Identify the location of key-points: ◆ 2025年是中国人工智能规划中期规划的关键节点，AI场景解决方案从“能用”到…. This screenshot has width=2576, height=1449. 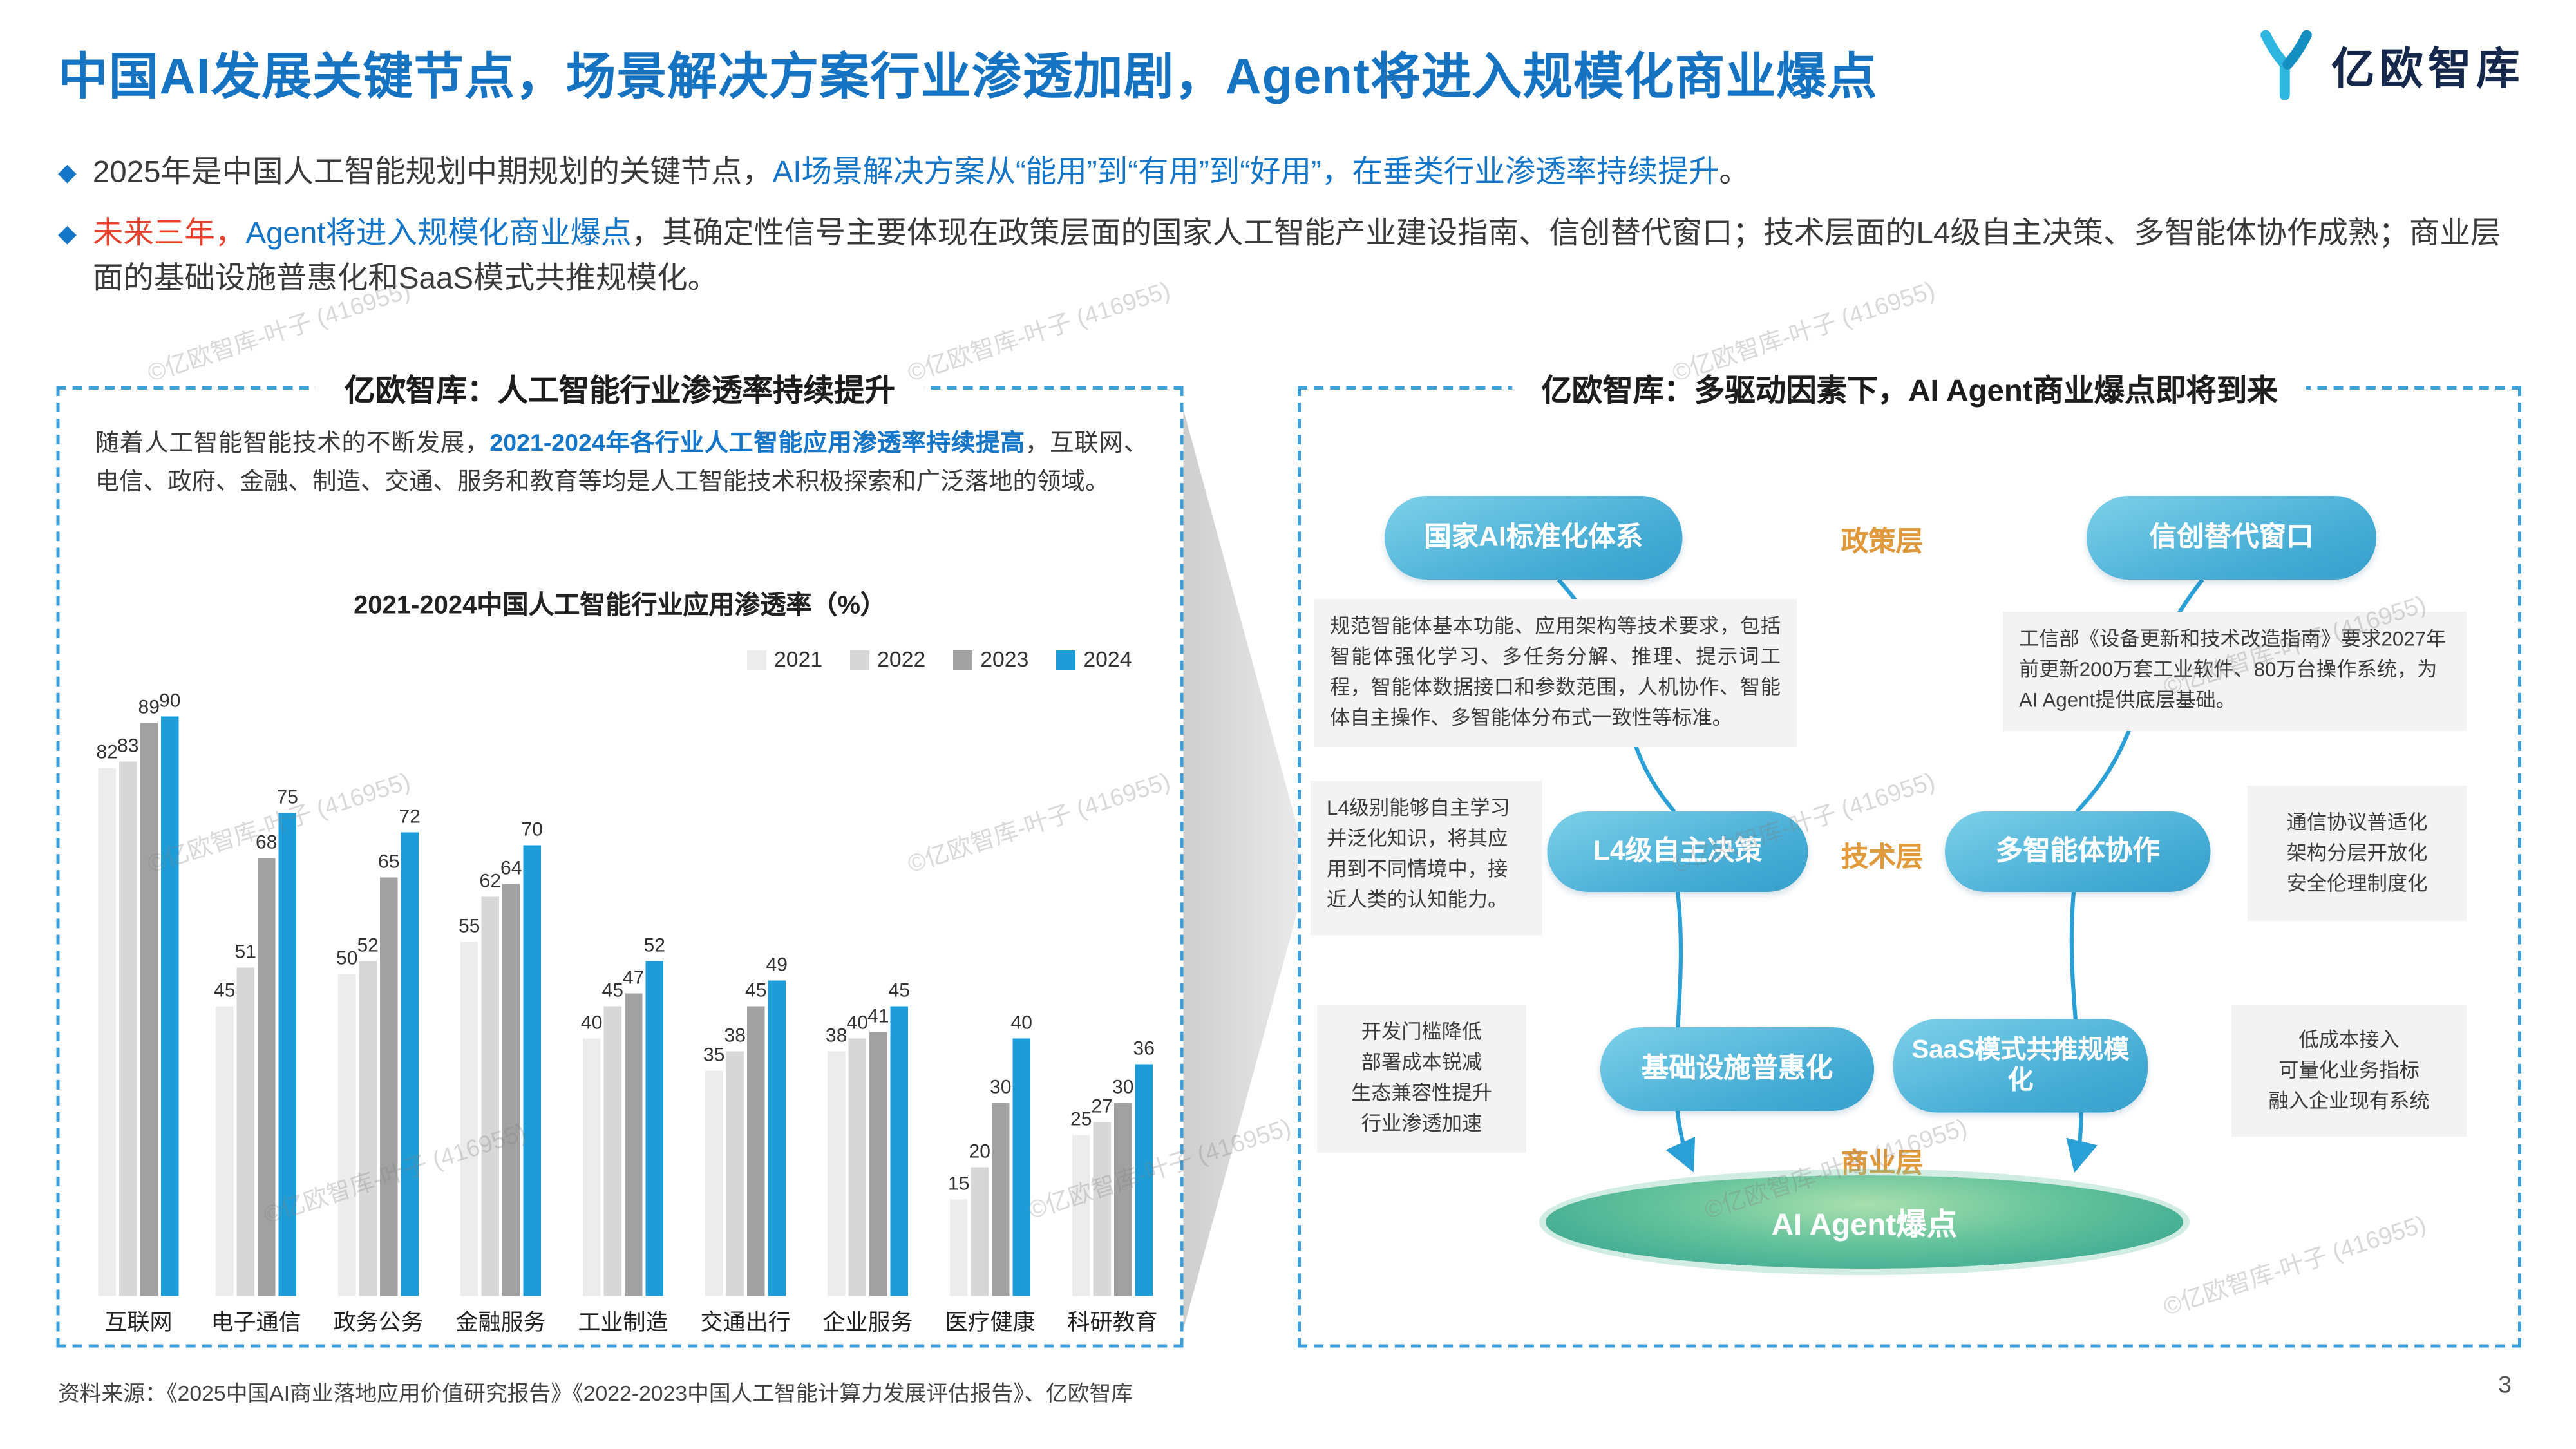
(1289, 234).